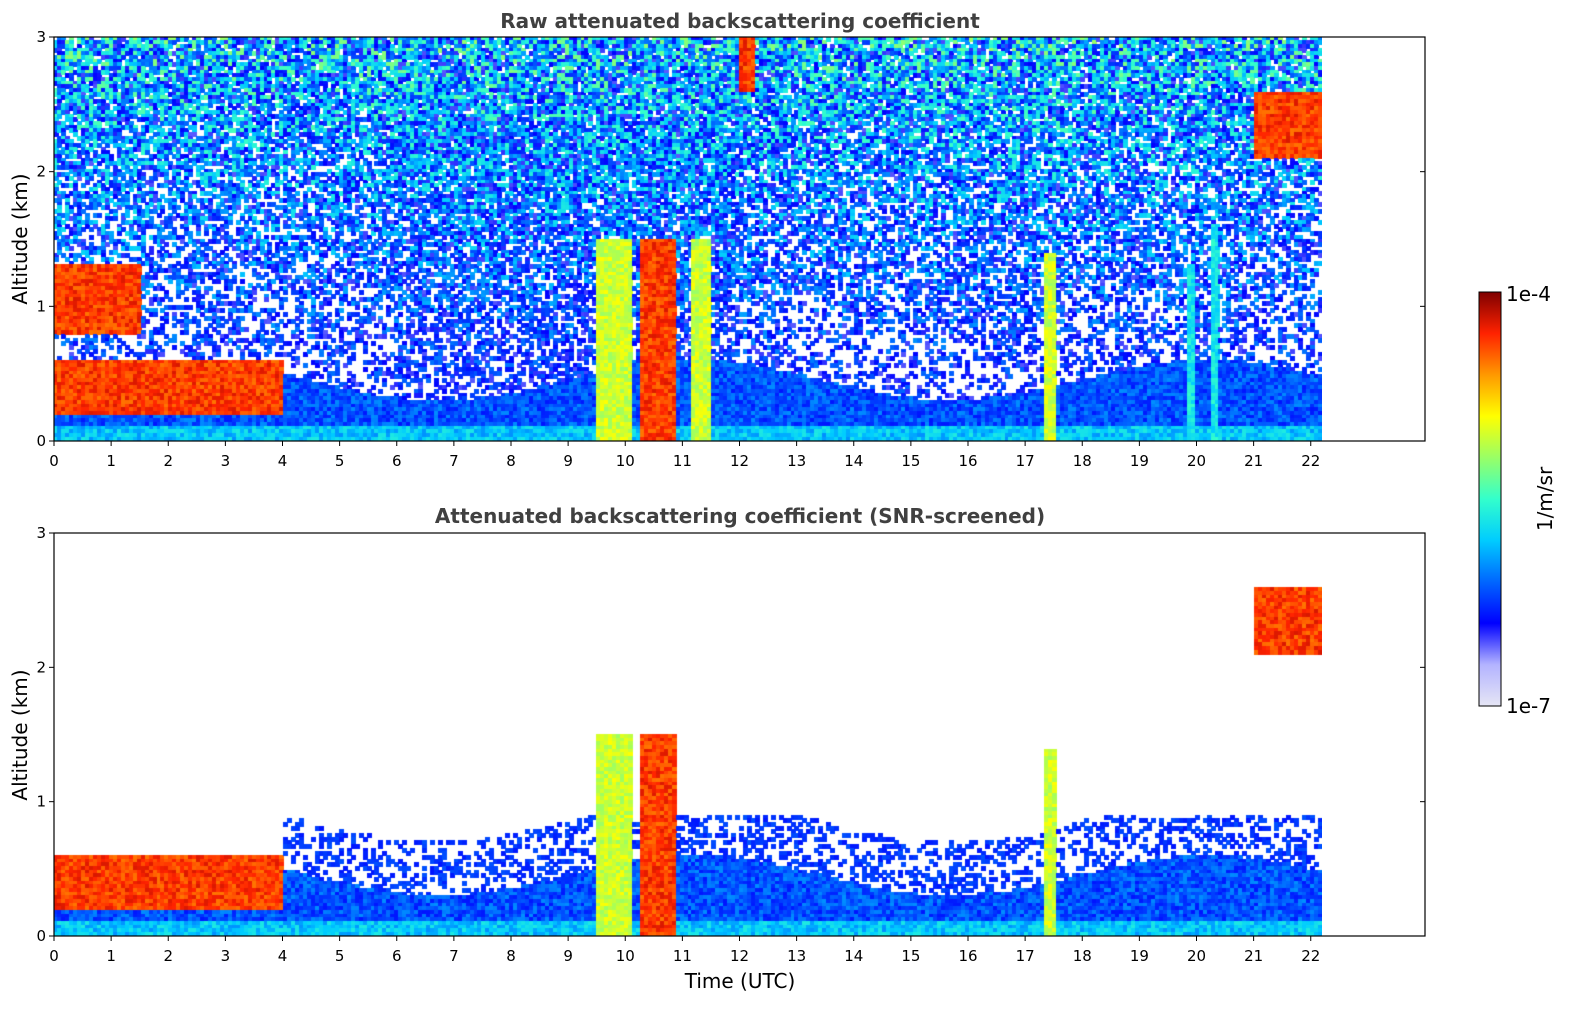  Describe the element at coordinates (1545, 498) in the screenshot. I see `colorbar-unit-label: 1/m/sr` at that location.